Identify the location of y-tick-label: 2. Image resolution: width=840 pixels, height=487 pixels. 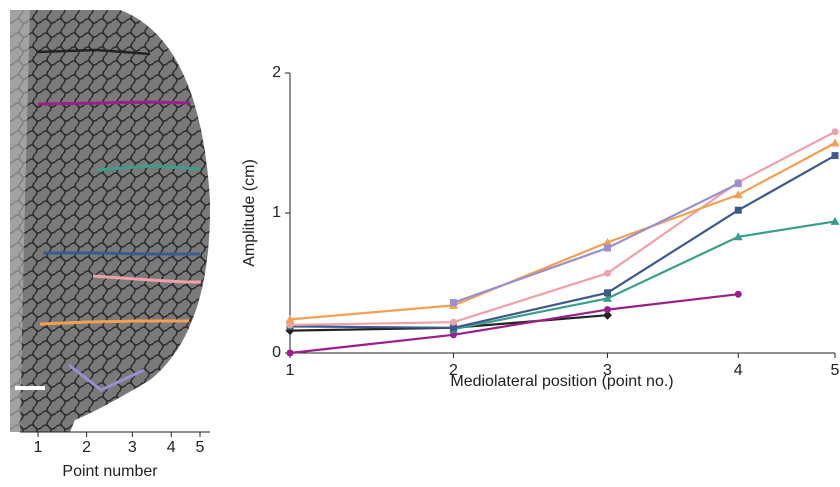
(276, 72).